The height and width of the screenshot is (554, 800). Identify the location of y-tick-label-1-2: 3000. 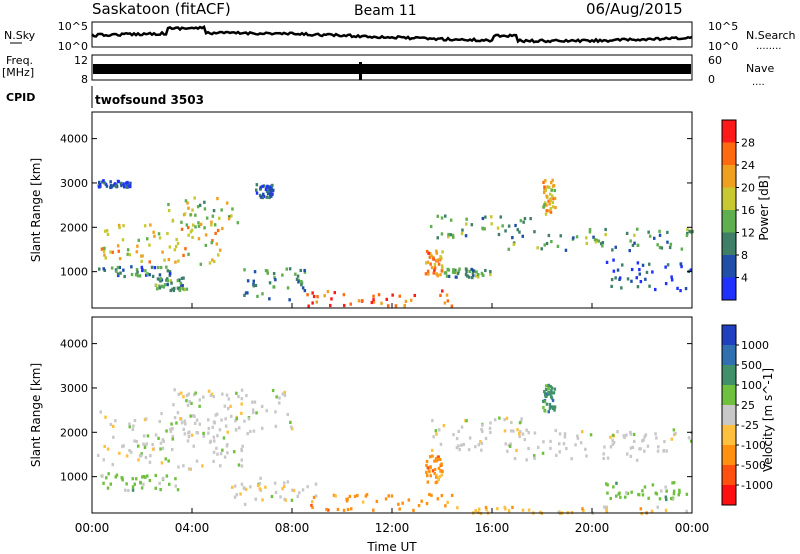
(74, 388).